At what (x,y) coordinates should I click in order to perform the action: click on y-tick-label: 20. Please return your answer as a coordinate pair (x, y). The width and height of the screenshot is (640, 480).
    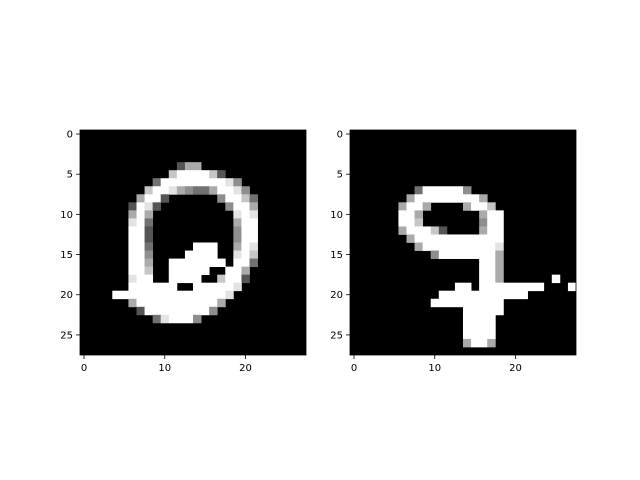
    Looking at the image, I should click on (336, 295).